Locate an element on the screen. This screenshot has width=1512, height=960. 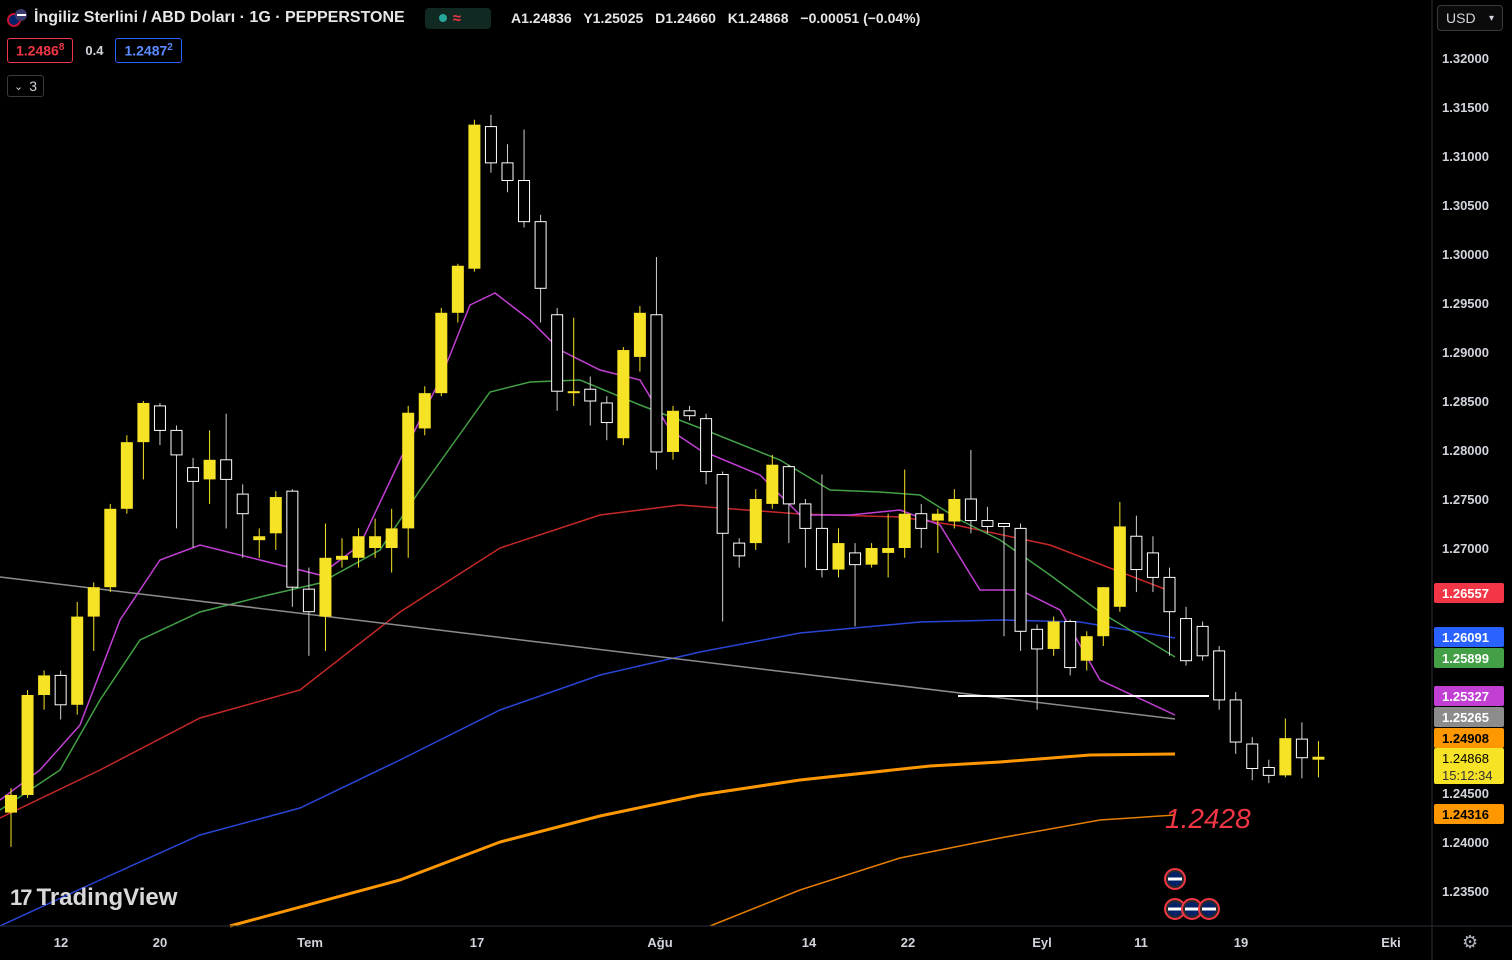
price-tick-label: 1.32000 is located at coordinates (1465, 58).